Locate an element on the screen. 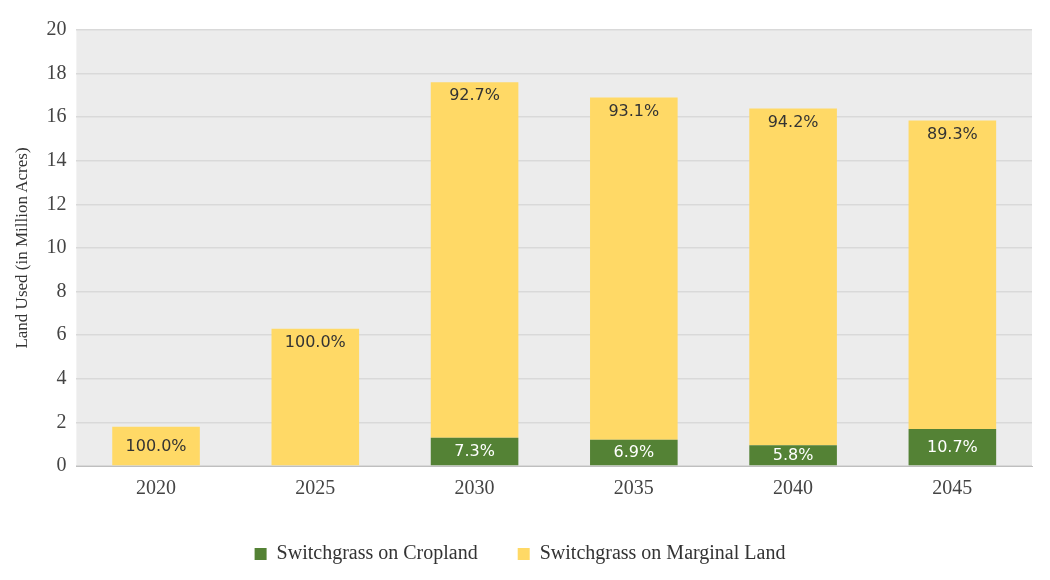  y-tick-label: 10 is located at coordinates (56, 246).